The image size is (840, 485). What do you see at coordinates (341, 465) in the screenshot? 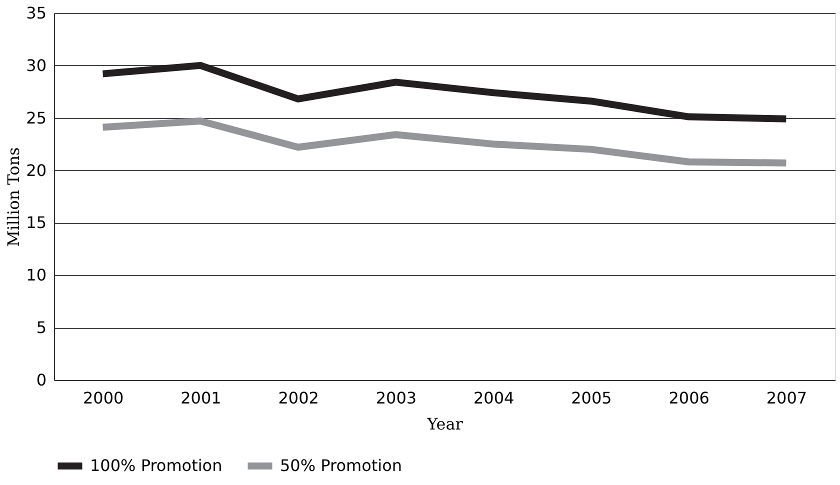
I see `legend-label: 50% Promotion` at bounding box center [341, 465].